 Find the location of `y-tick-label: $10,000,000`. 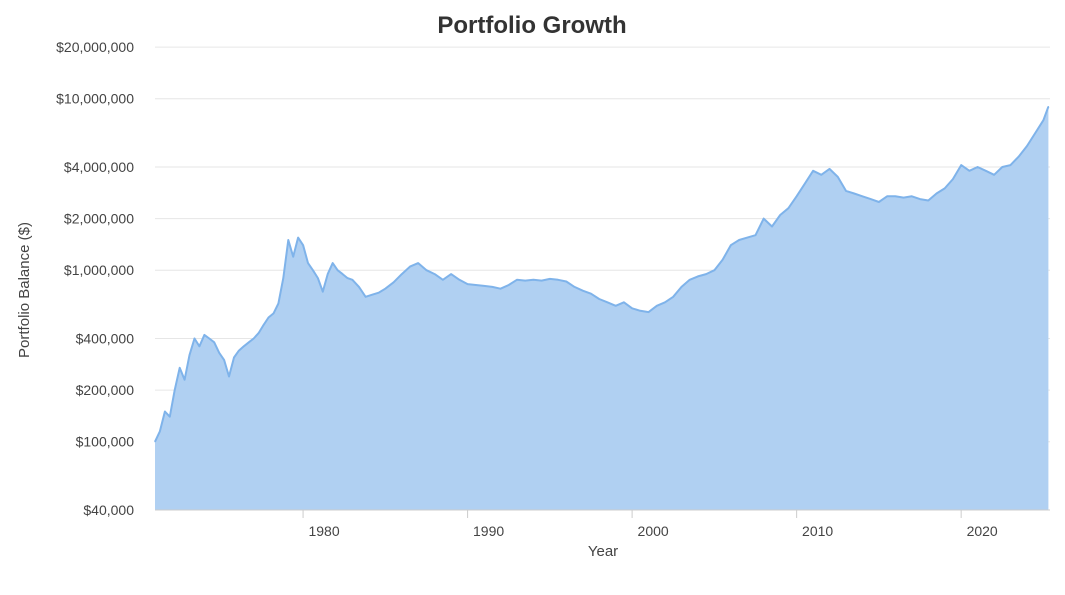

y-tick-label: $10,000,000 is located at coordinates (95, 99).